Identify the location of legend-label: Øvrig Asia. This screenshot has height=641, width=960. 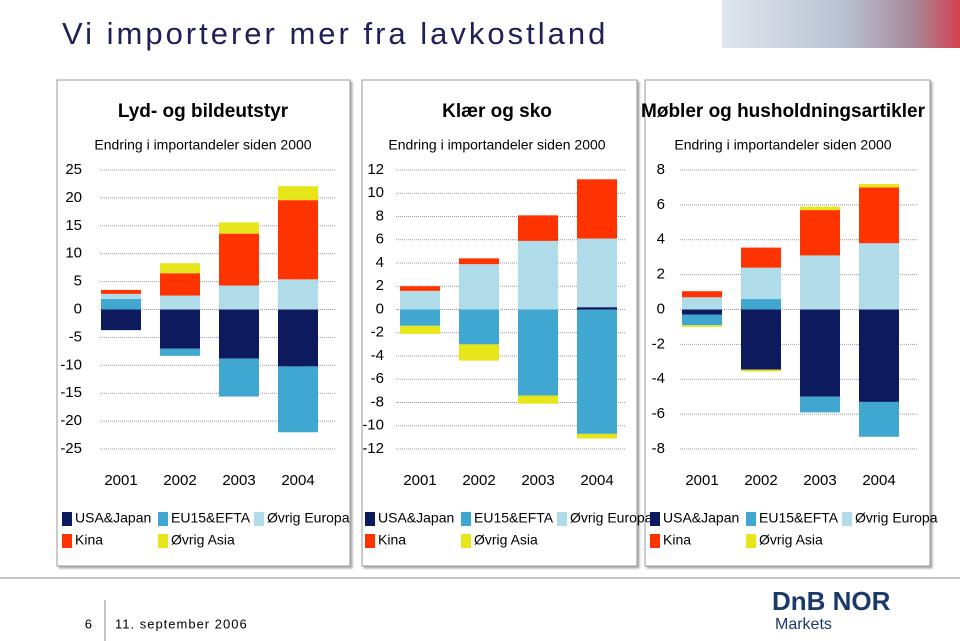
(506, 540).